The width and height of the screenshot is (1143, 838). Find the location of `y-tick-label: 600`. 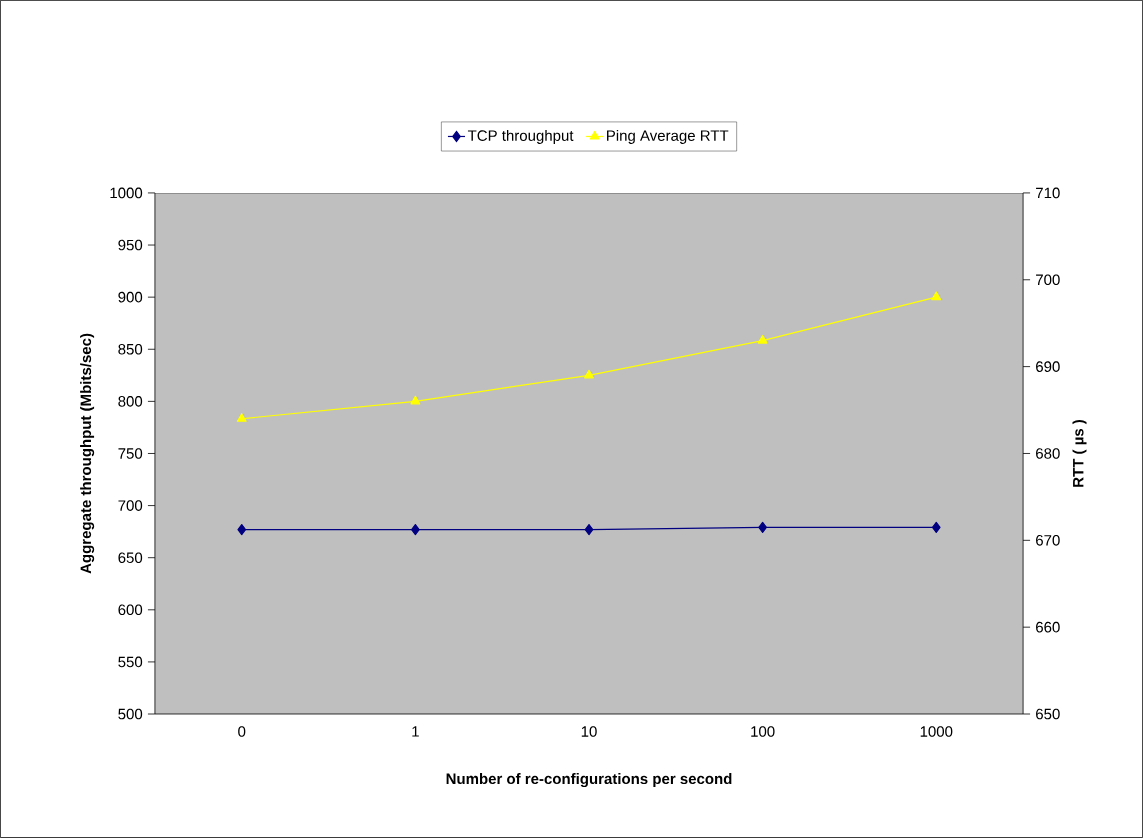

y-tick-label: 600 is located at coordinates (130, 610).